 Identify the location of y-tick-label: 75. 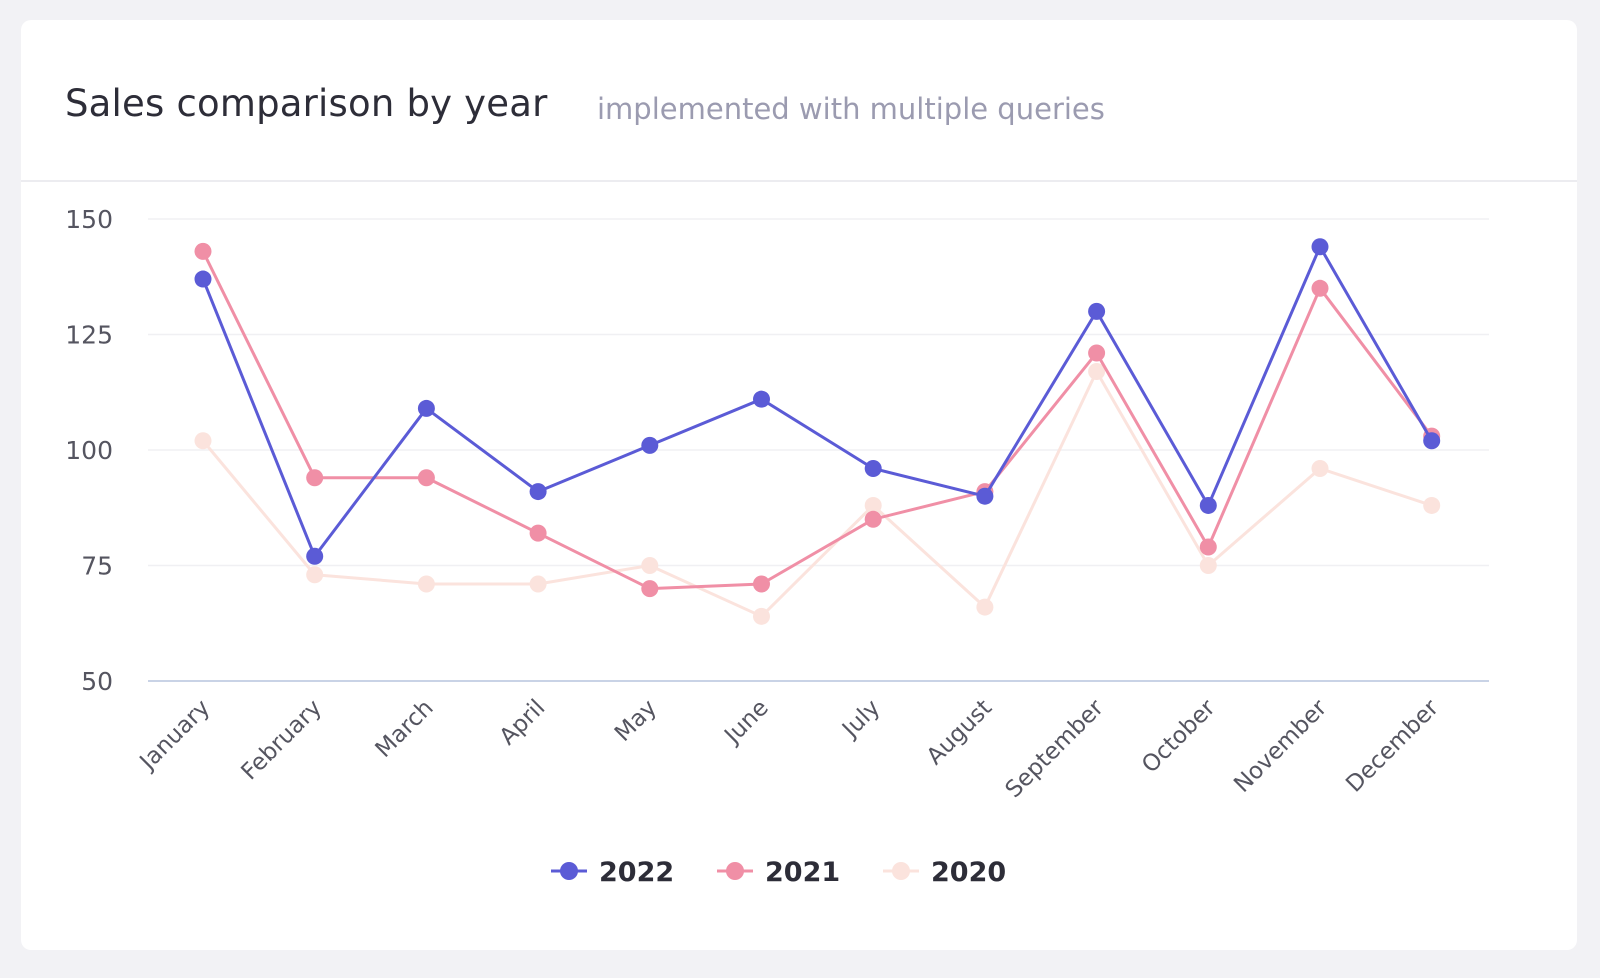
(97, 566).